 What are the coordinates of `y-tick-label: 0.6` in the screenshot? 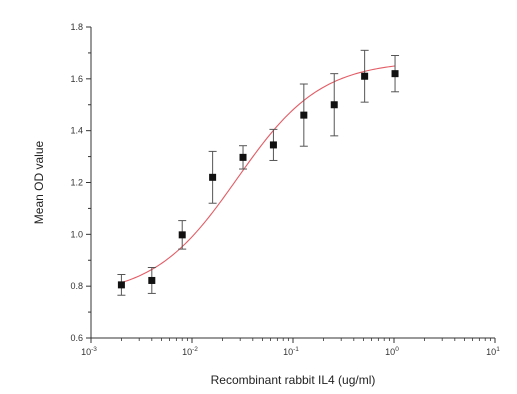 It's located at (76, 338).